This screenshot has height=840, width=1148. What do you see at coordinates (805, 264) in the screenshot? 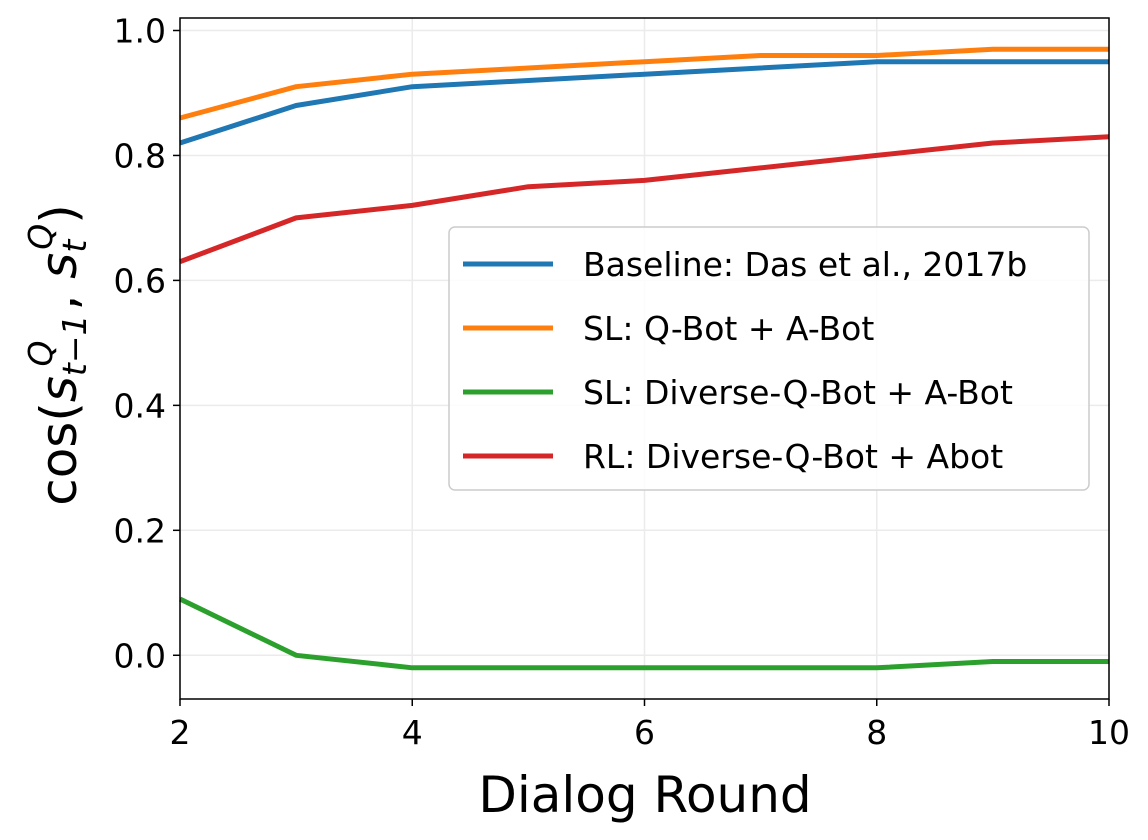
I see `legend-label: Baseline: Das et al., 2017b` at bounding box center [805, 264].